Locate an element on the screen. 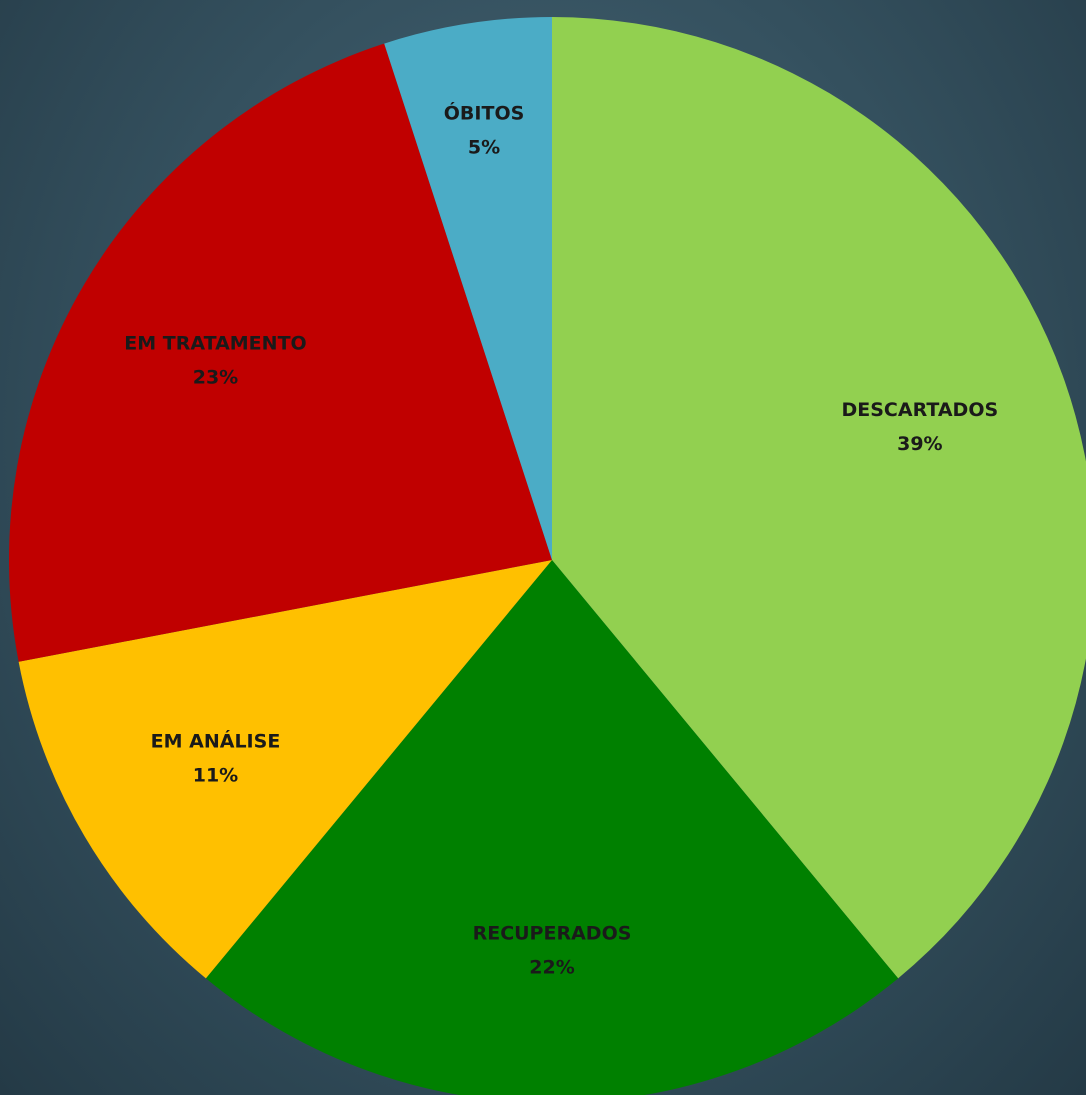 This screenshot has width=1086, height=1095. slice-label: RECUPERADOS is located at coordinates (552, 933).